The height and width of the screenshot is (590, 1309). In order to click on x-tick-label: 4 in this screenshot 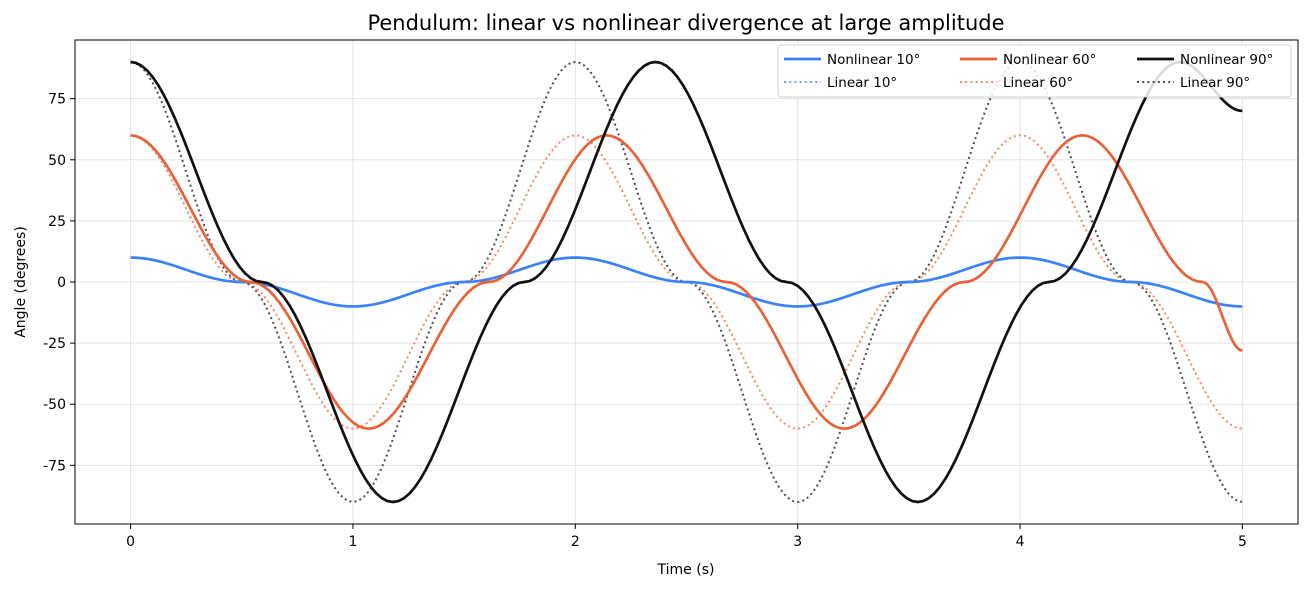, I will do `click(1020, 542)`.